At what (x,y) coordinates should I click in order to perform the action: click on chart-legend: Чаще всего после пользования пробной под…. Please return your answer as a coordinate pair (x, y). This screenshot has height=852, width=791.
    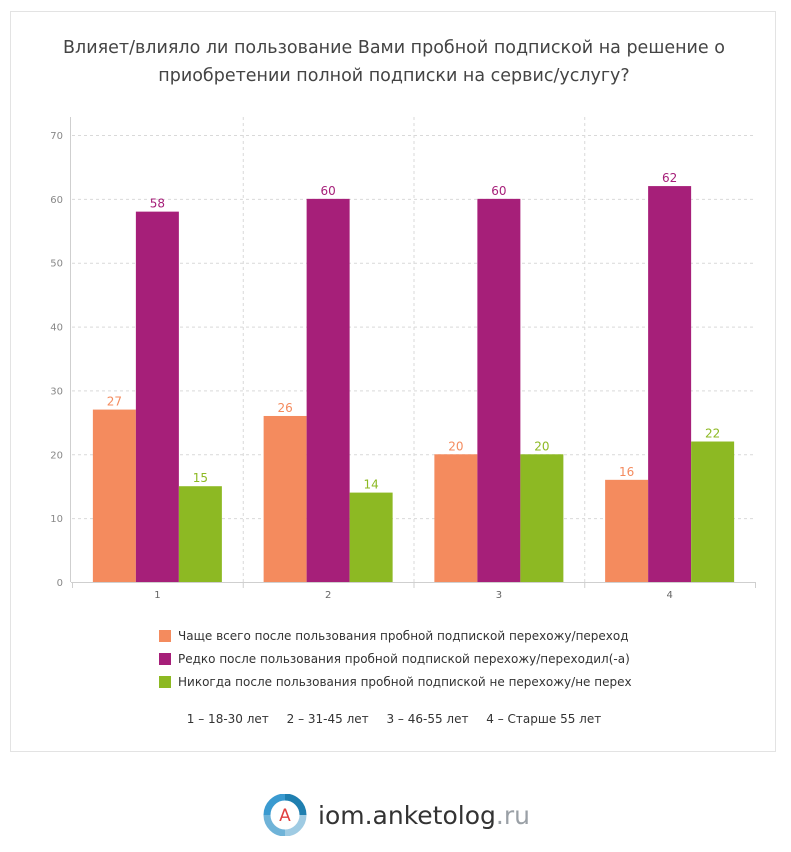
    Looking at the image, I should click on (395, 658).